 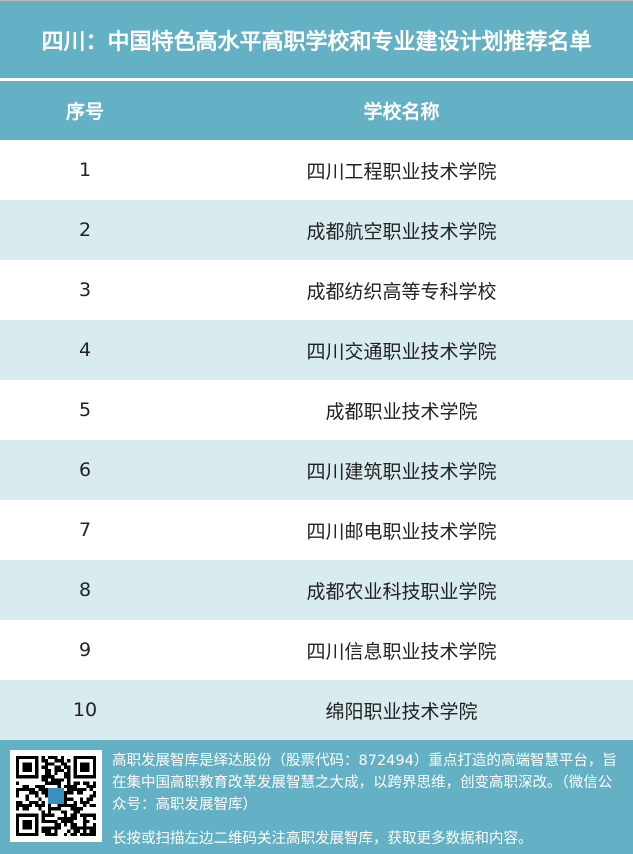 I want to click on table-row: 3 成都纺织高等专科学校, so click(x=316, y=290).